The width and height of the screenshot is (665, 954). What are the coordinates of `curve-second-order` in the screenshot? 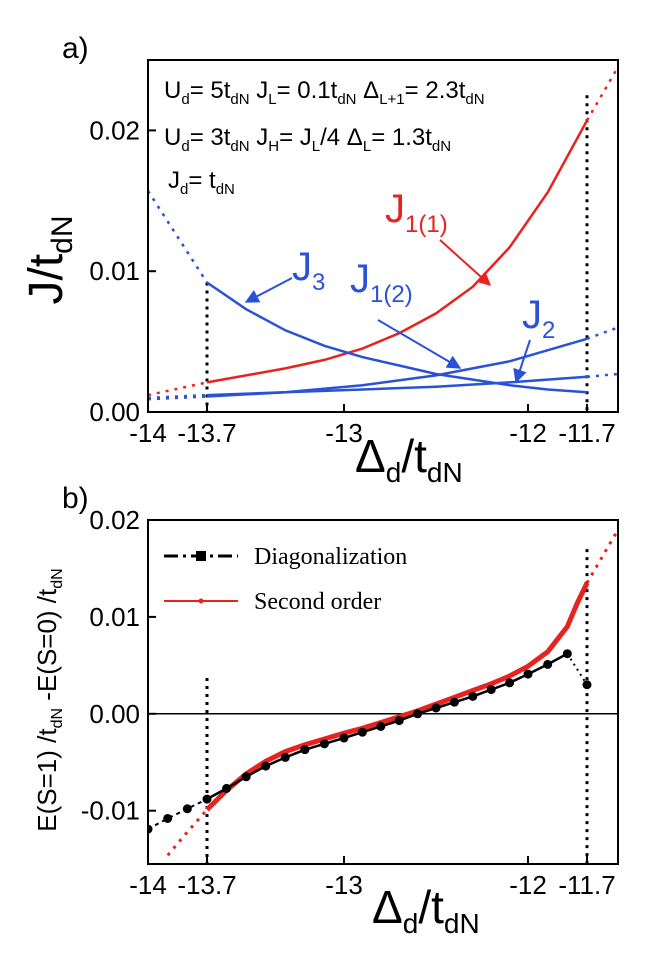 It's located at (397, 696).